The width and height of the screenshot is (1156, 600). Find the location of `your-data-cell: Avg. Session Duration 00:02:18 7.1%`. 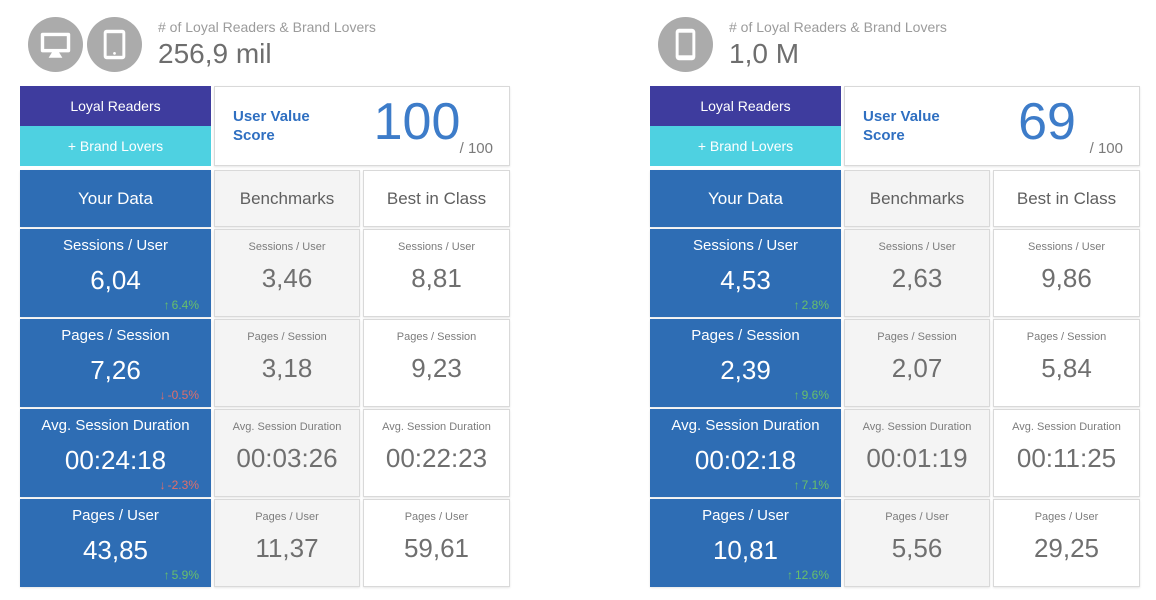

your-data-cell: Avg. Session Duration 00:02:18 7.1% is located at coordinates (745, 453).